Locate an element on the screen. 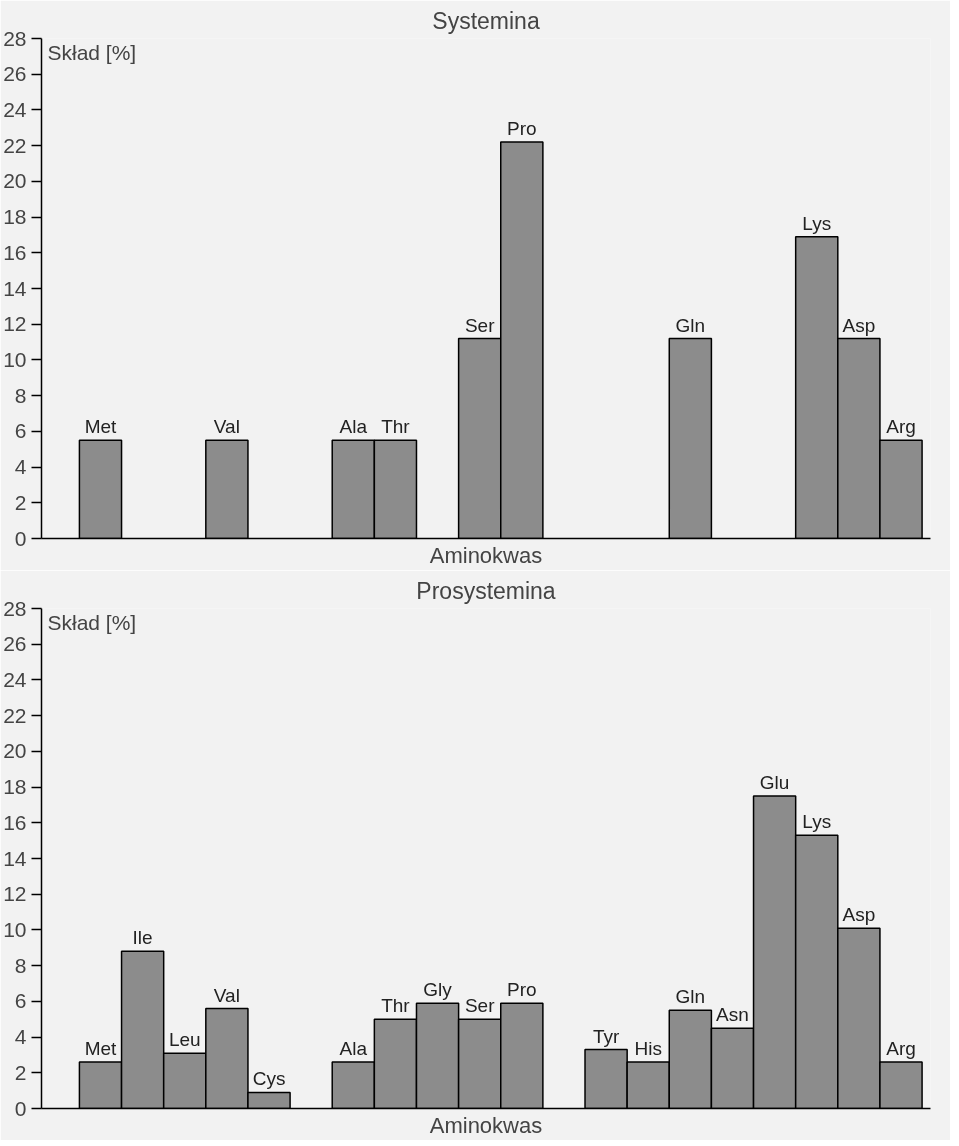 The image size is (959, 1146). x-tick-label: Asn is located at coordinates (732, 1015).